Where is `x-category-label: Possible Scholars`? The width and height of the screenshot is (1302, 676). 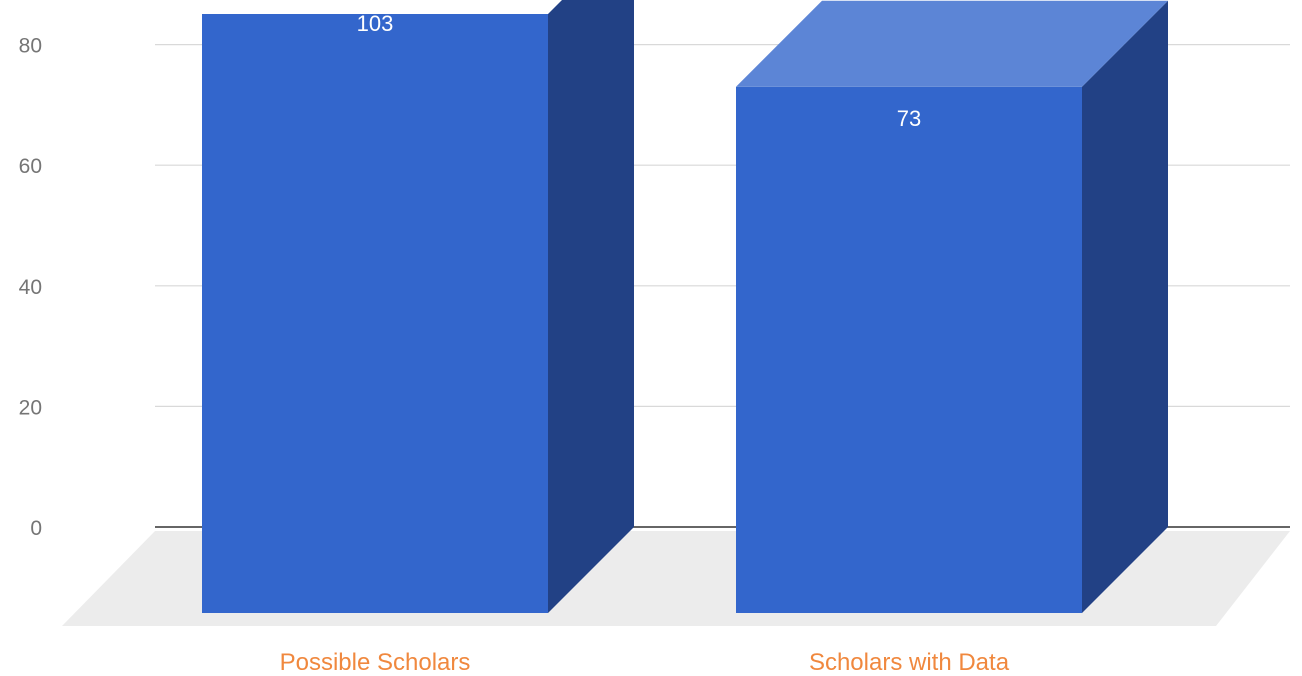 x-category-label: Possible Scholars is located at coordinates (375, 662).